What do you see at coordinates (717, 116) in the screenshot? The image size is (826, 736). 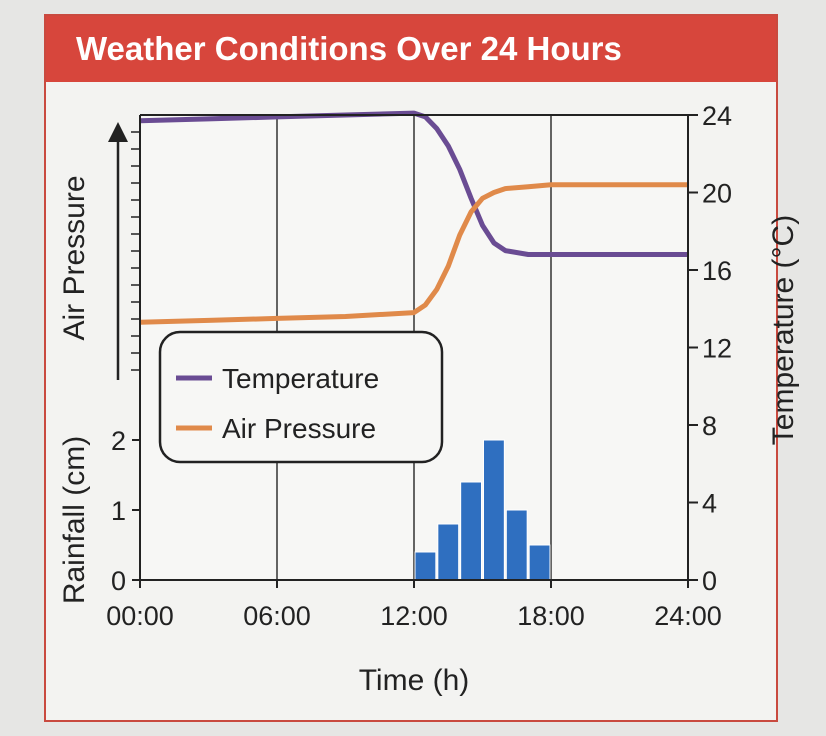 I see `temperature-tick-label: 24` at bounding box center [717, 116].